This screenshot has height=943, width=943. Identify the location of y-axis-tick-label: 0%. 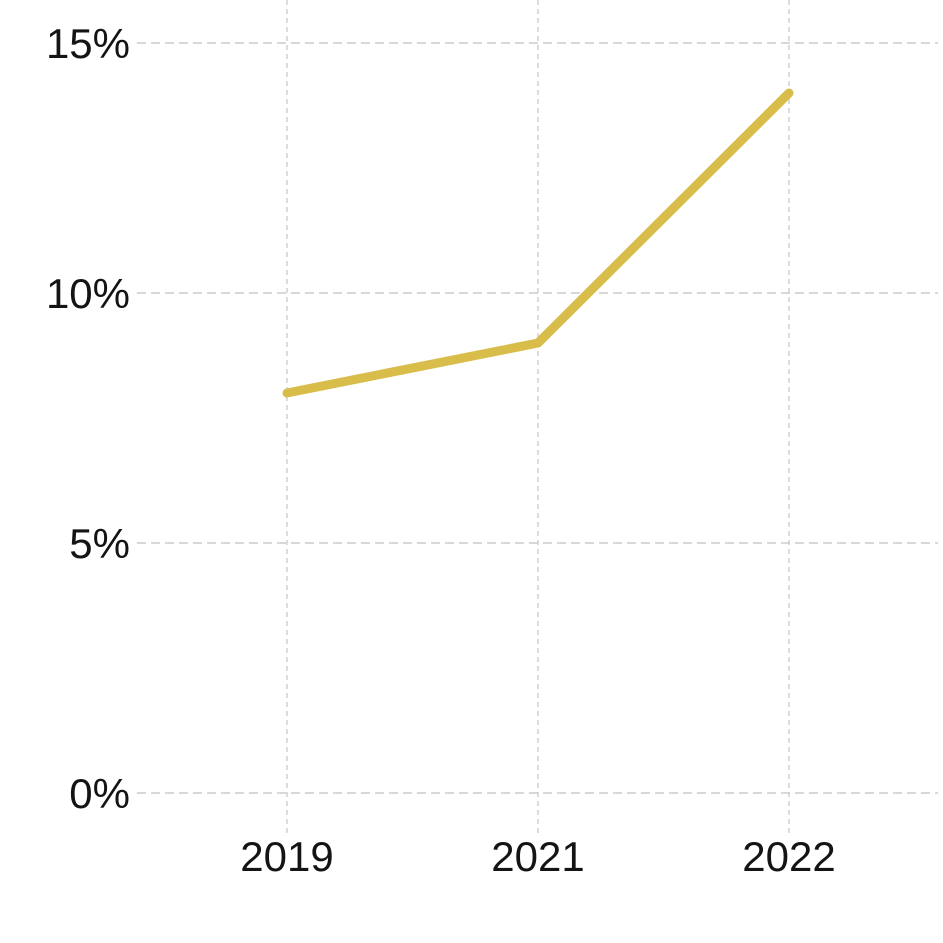
(99, 793).